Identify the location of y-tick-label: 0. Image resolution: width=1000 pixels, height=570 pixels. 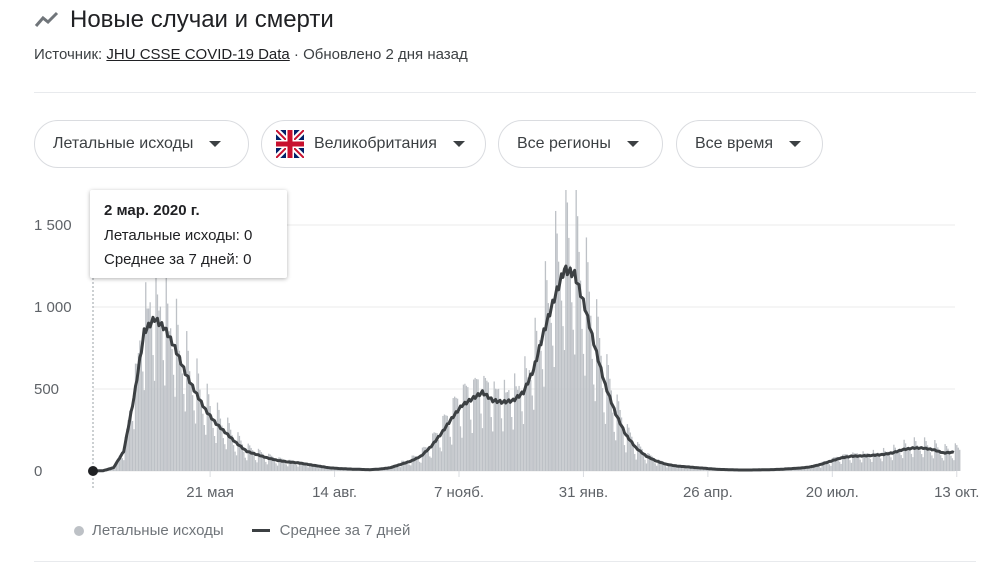
(38, 471).